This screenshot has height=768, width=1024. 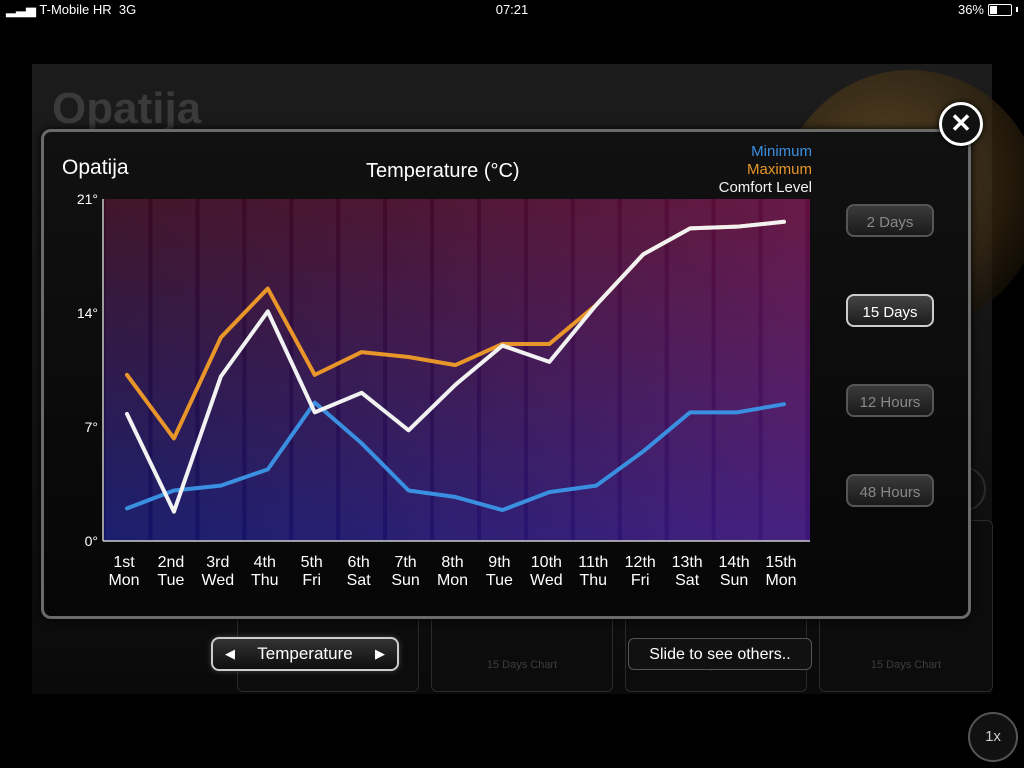 What do you see at coordinates (734, 571) in the screenshot?
I see `x-tick-label: 14th Sun` at bounding box center [734, 571].